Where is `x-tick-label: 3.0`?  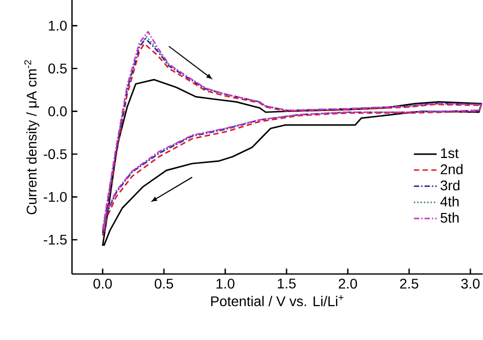 x-tick-label: 3.0 is located at coordinates (470, 283).